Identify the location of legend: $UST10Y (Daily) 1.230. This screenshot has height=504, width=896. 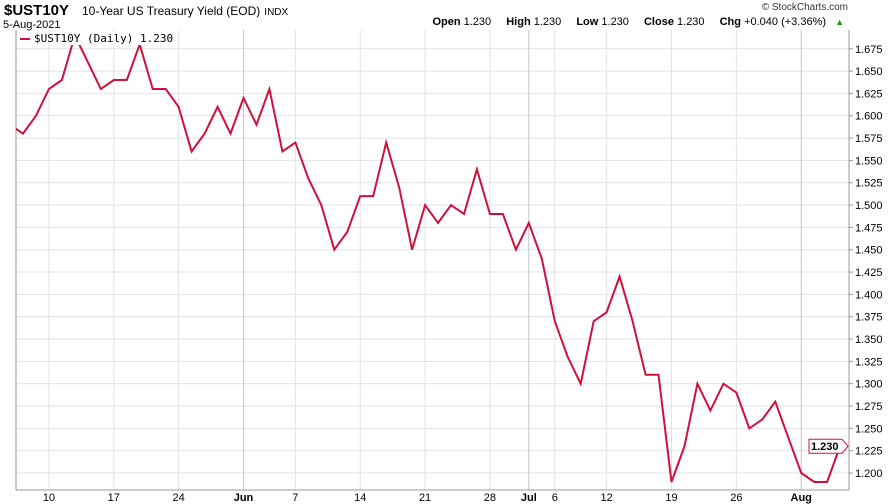
(97, 38).